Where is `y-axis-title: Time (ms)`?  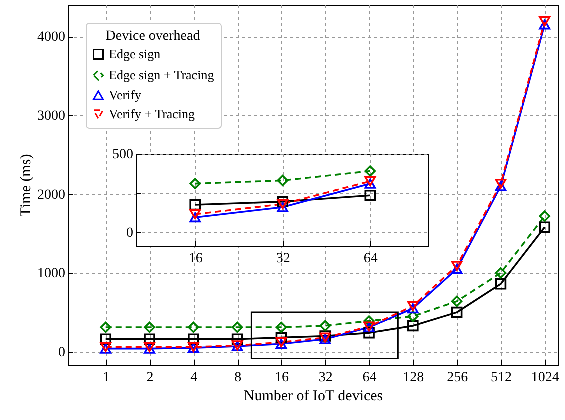
y-axis-title: Time (ms) is located at coordinates (26, 185).